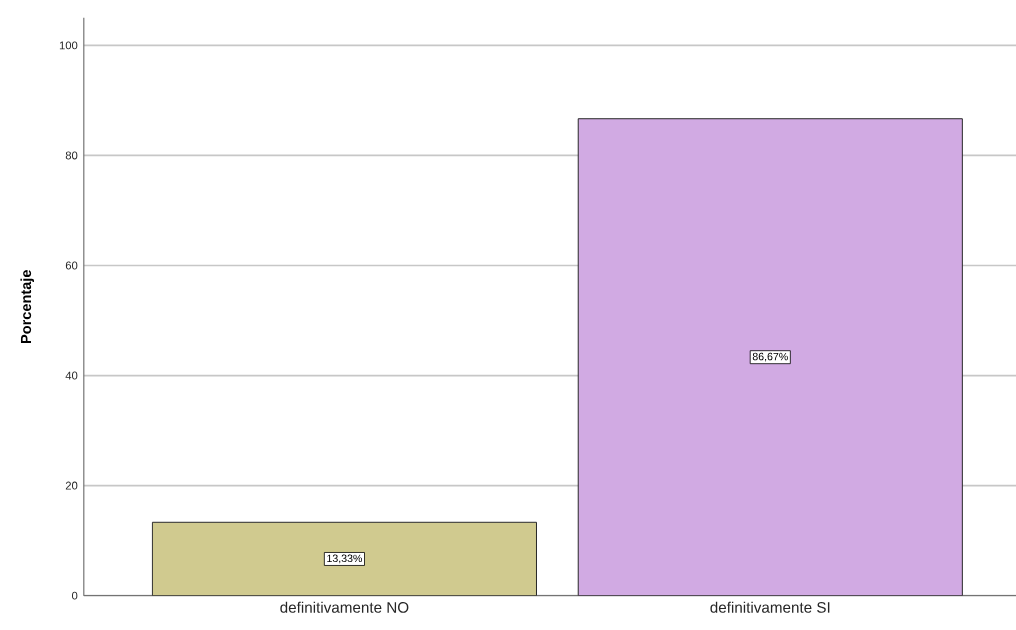 The image size is (1016, 630). What do you see at coordinates (71, 485) in the screenshot?
I see `y-tick-label: 20` at bounding box center [71, 485].